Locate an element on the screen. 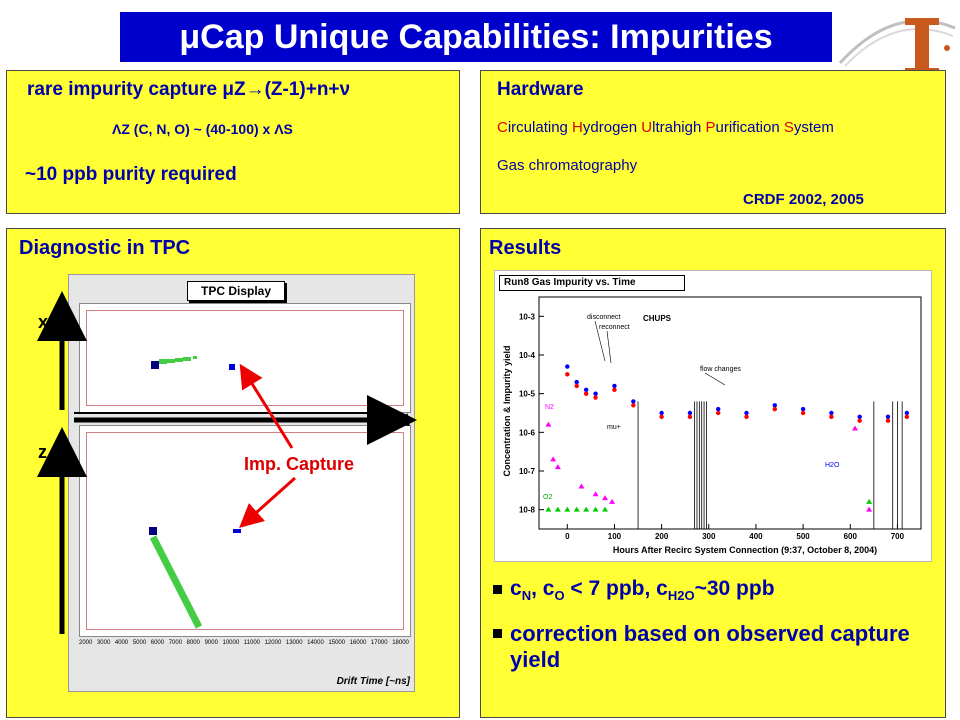  x-tick-label: 100 is located at coordinates (615, 536).